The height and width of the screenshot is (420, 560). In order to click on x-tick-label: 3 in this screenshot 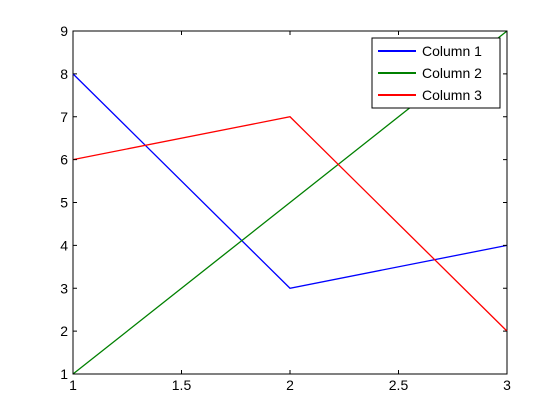, I will do `click(507, 385)`.